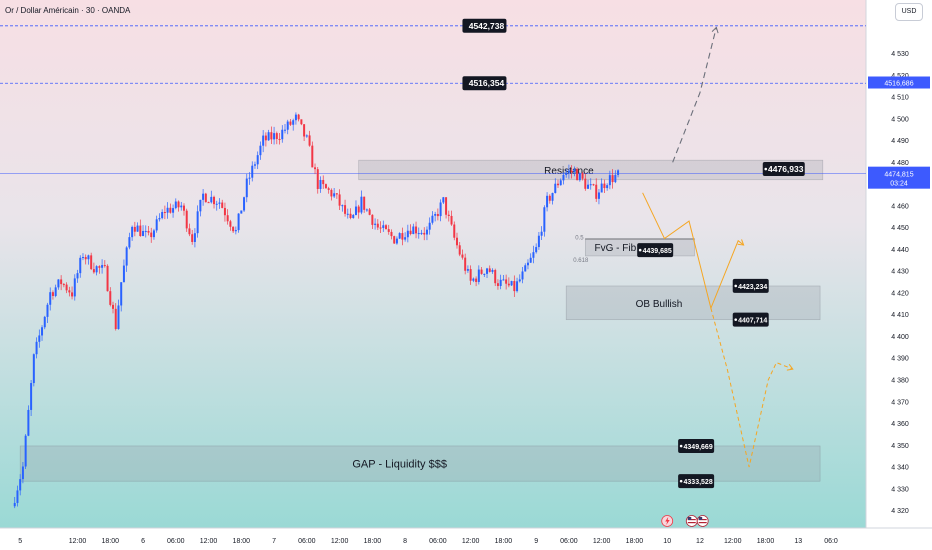  I want to click on y-tick-label: 4 480, so click(900, 163).